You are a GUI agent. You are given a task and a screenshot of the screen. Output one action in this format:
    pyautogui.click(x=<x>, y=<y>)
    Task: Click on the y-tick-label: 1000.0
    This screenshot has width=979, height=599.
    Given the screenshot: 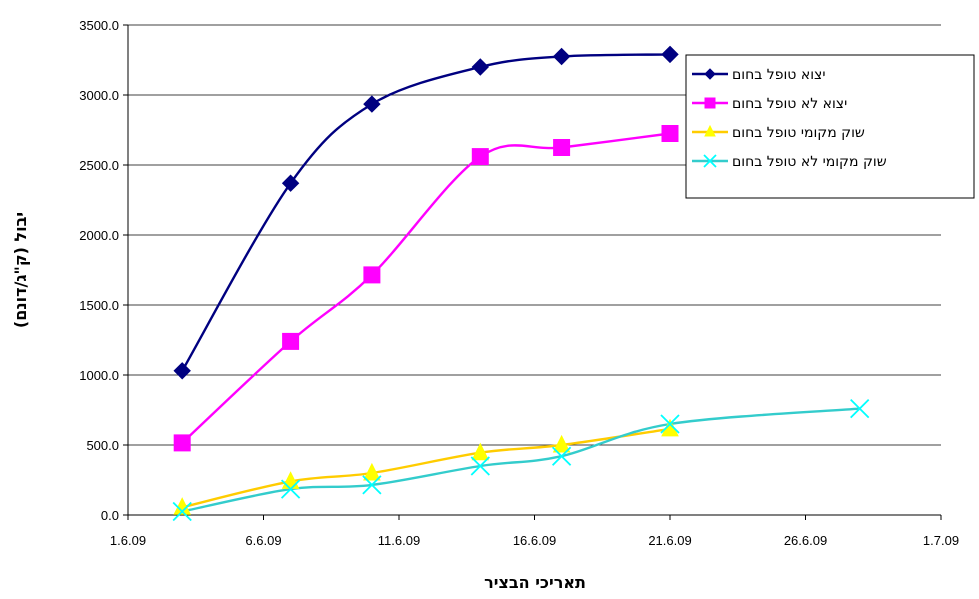 What is the action you would take?
    pyautogui.click(x=99, y=375)
    